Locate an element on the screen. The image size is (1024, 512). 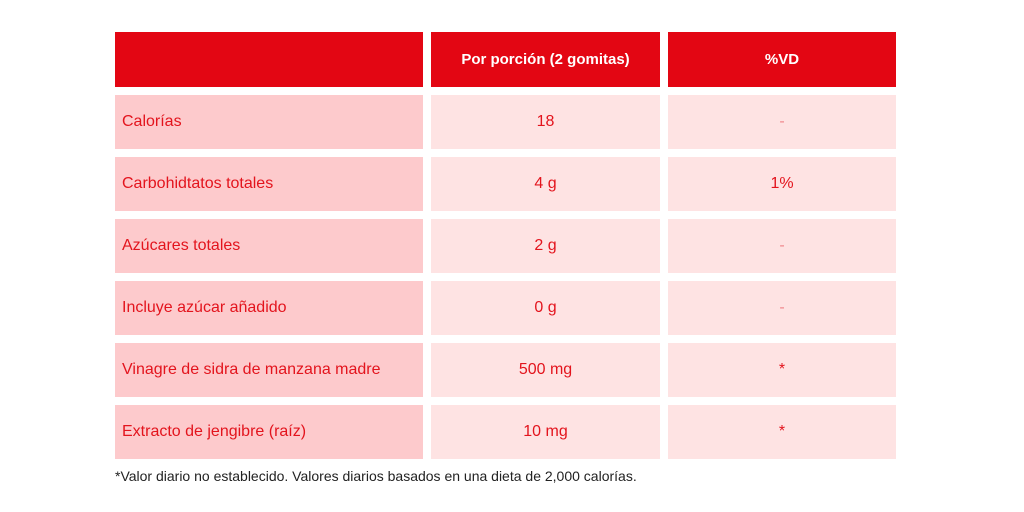
row-value: 10 mg is located at coordinates (545, 432).